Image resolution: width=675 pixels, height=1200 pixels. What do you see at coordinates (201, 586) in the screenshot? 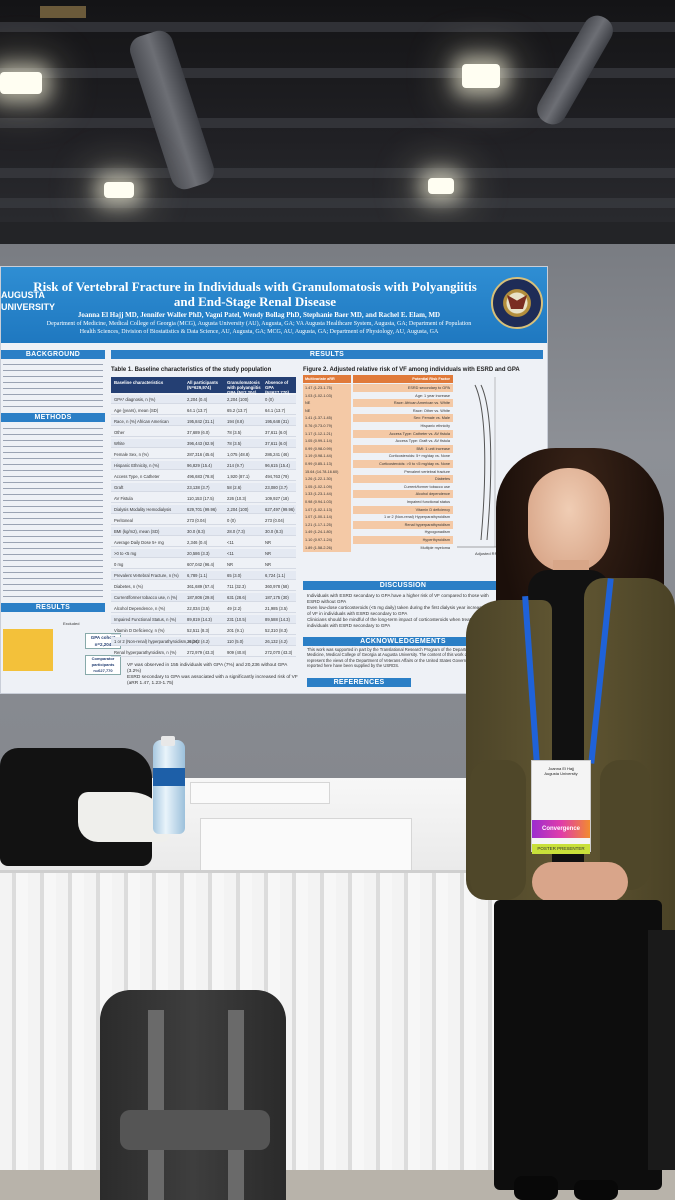
I see `table1-cell: 361,689 (57.4)` at bounding box center [201, 586].